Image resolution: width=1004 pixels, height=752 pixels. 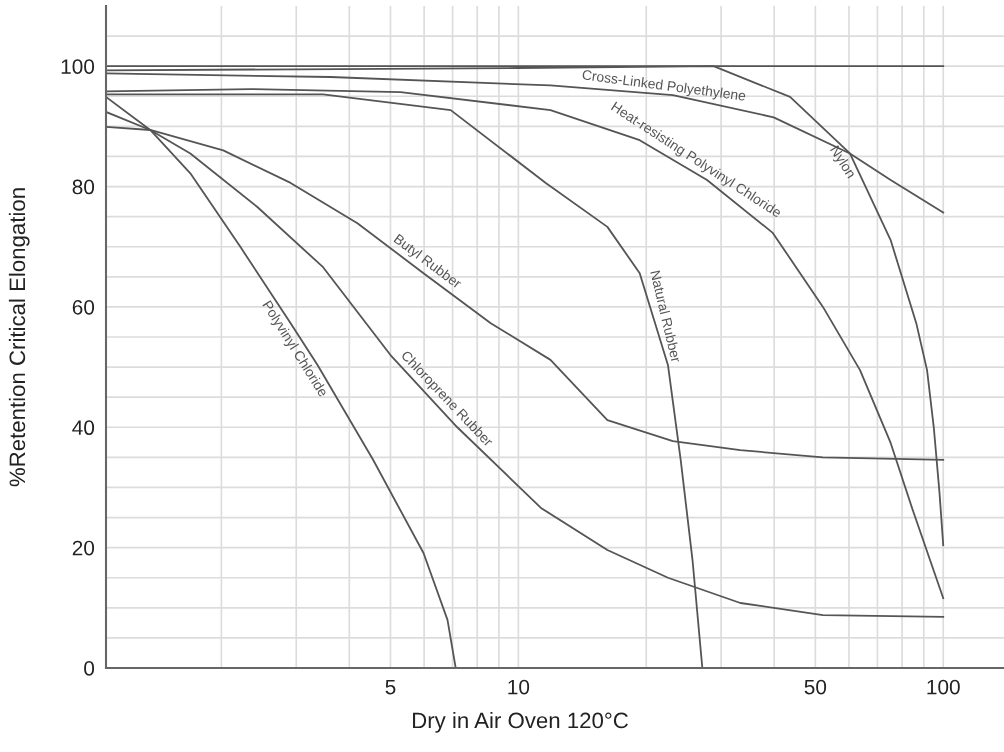 What do you see at coordinates (943, 687) in the screenshot?
I see `x-tick-label: 100` at bounding box center [943, 687].